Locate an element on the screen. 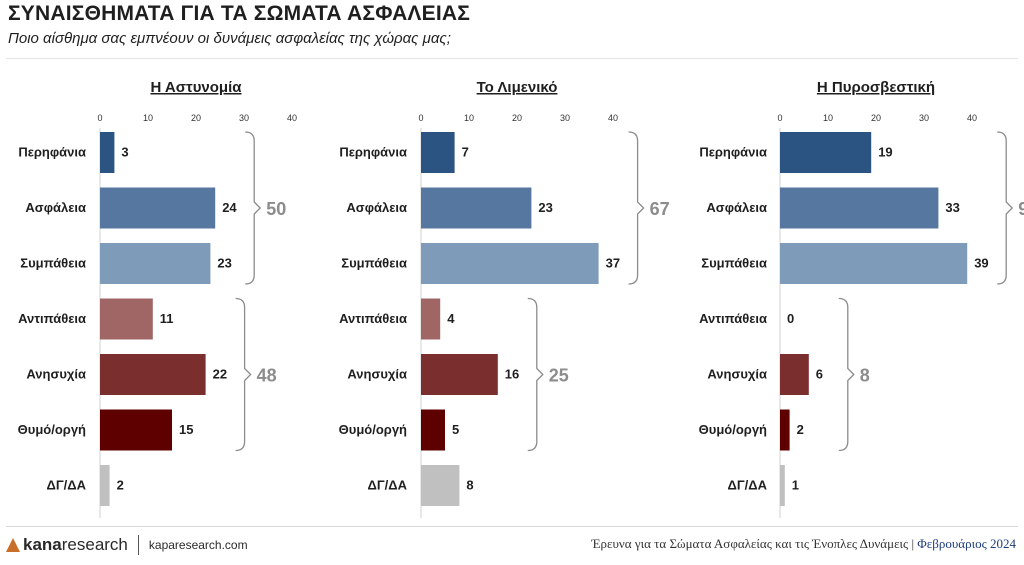 The width and height of the screenshot is (1024, 565). group-total-label: 50 is located at coordinates (276, 209).